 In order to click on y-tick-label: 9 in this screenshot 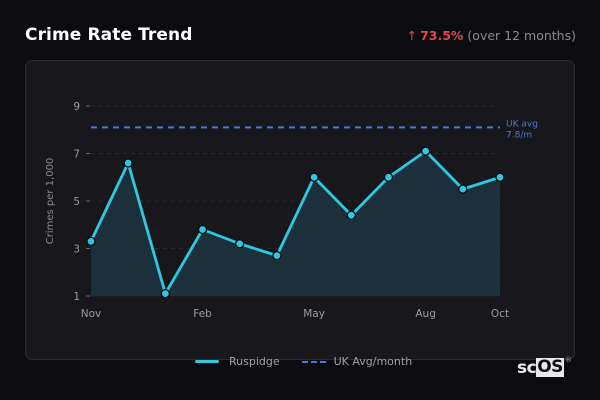, I will do `click(76, 107)`.